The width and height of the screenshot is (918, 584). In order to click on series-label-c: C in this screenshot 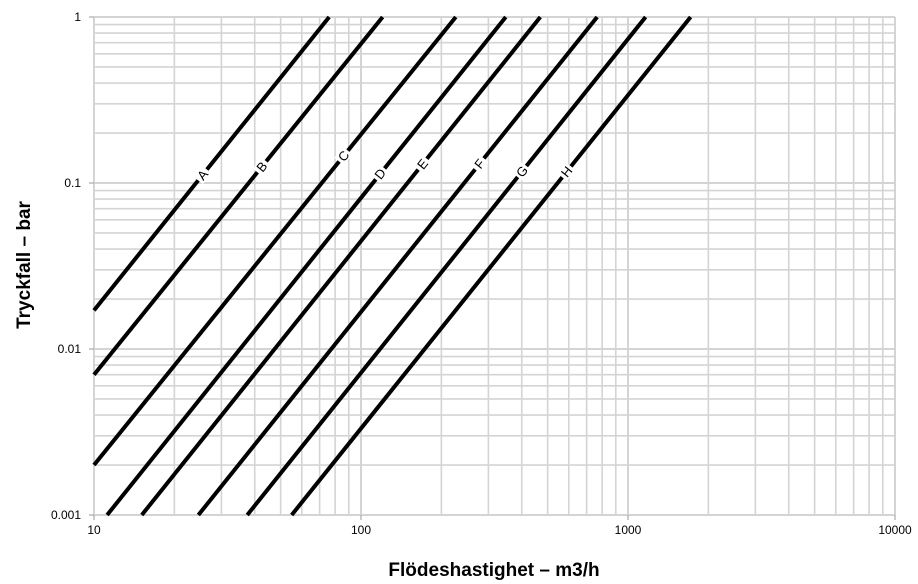, I will do `click(343, 156)`.